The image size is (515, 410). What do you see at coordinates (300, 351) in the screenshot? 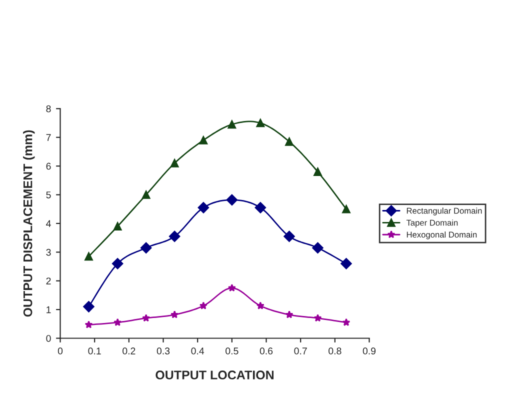
I see `x-tick-label: 0.7` at bounding box center [300, 351].